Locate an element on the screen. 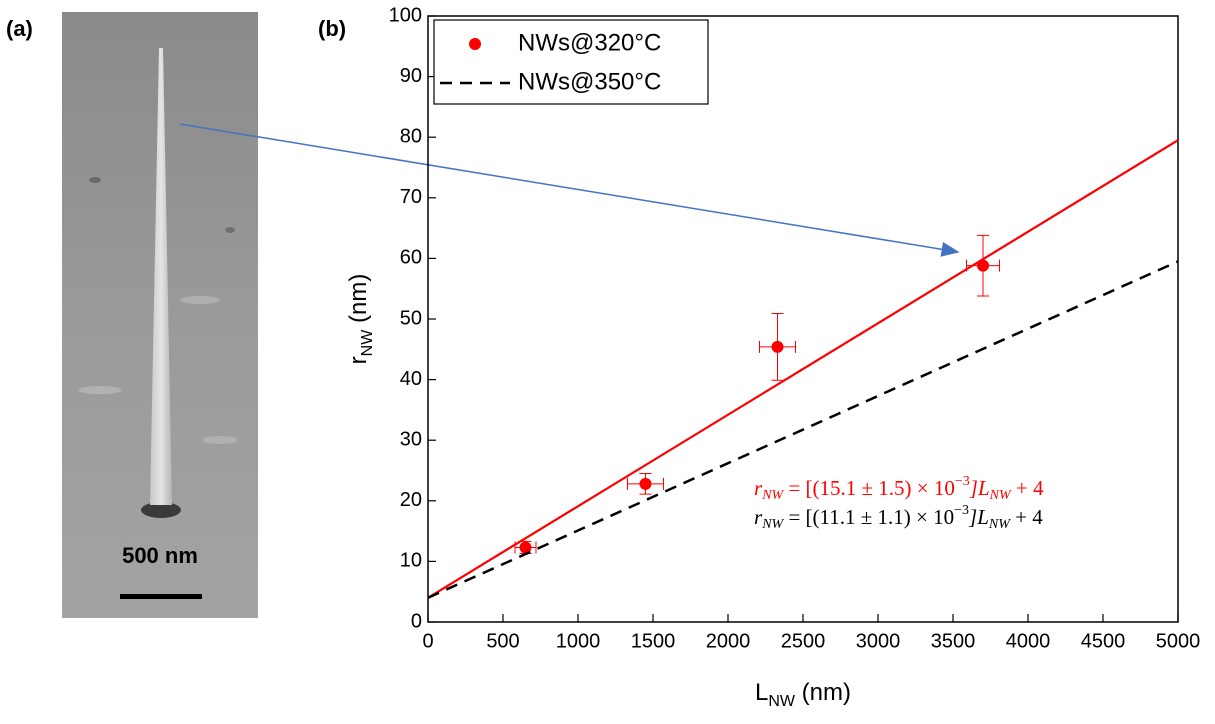 This screenshot has width=1215, height=724. y-tick-label: 10 is located at coordinates (411, 561).